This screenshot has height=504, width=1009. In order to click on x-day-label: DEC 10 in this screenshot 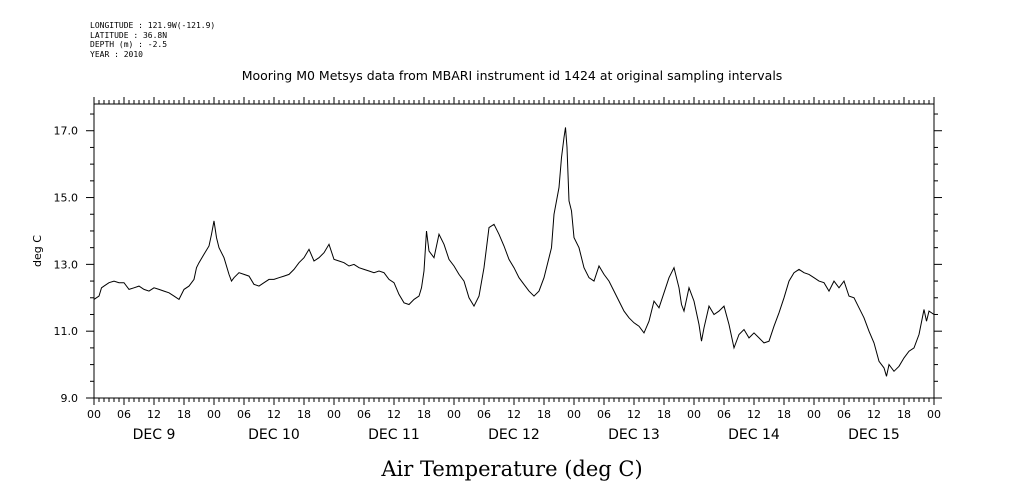, I will do `click(274, 435)`.